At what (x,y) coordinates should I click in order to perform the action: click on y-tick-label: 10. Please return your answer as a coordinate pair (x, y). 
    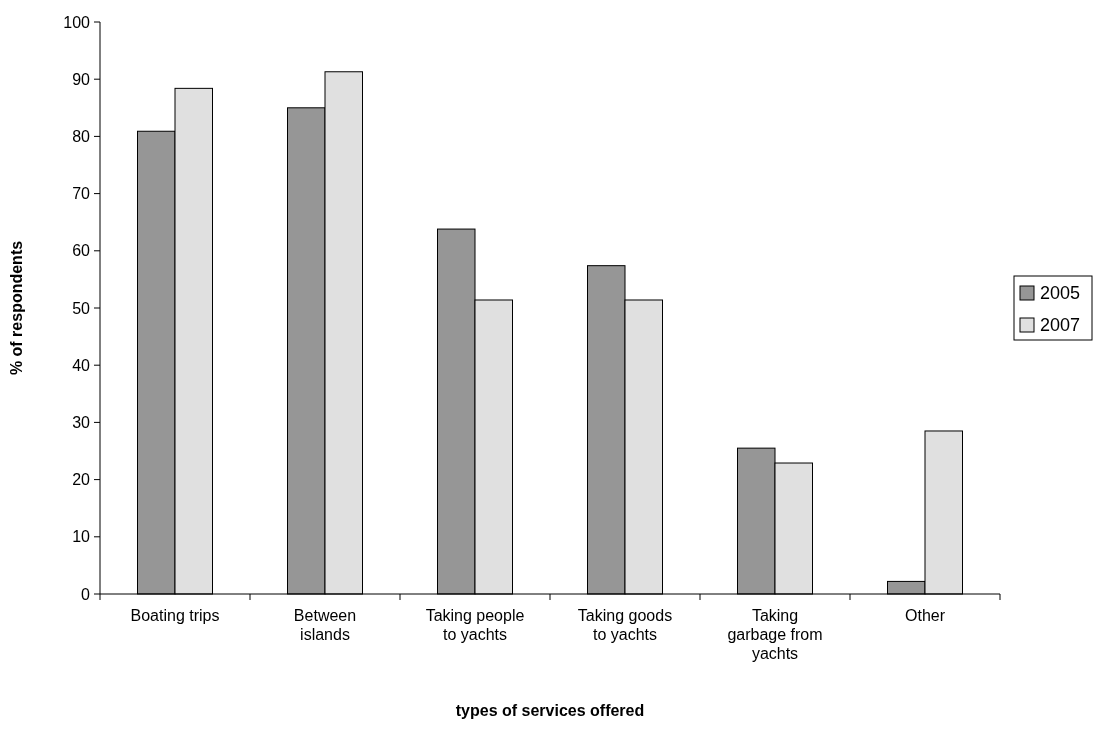
    Looking at the image, I should click on (81, 537).